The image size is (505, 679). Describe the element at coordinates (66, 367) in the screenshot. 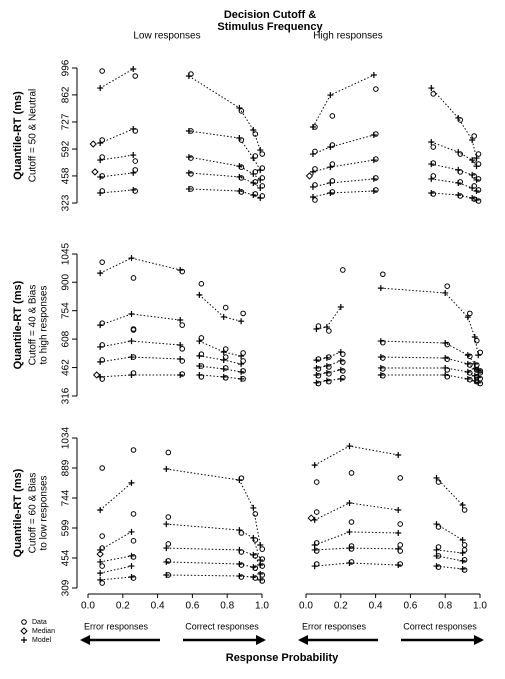

I see `y-tick-label: 462` at that location.